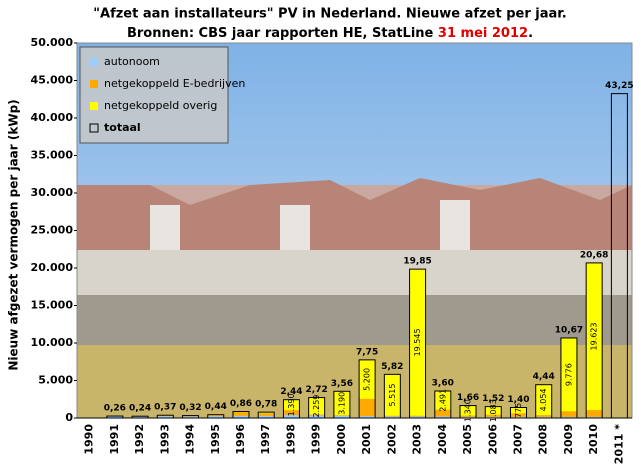 The width and height of the screenshot is (641, 469). Describe the element at coordinates (342, 384) in the screenshot. I see `total-label: 3,56` at that location.